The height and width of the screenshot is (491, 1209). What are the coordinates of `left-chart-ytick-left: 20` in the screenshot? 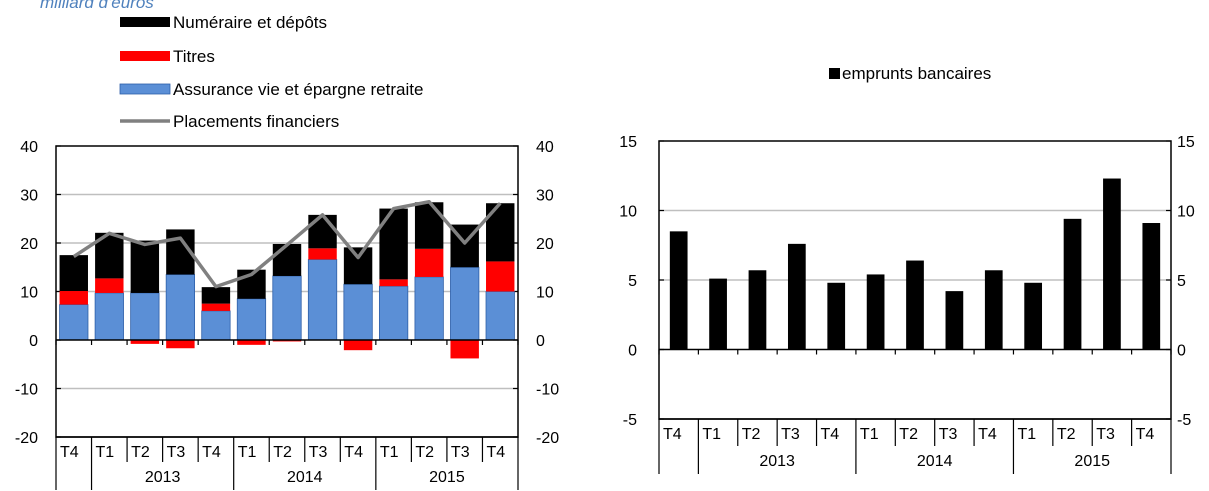 It's located at (29, 244).